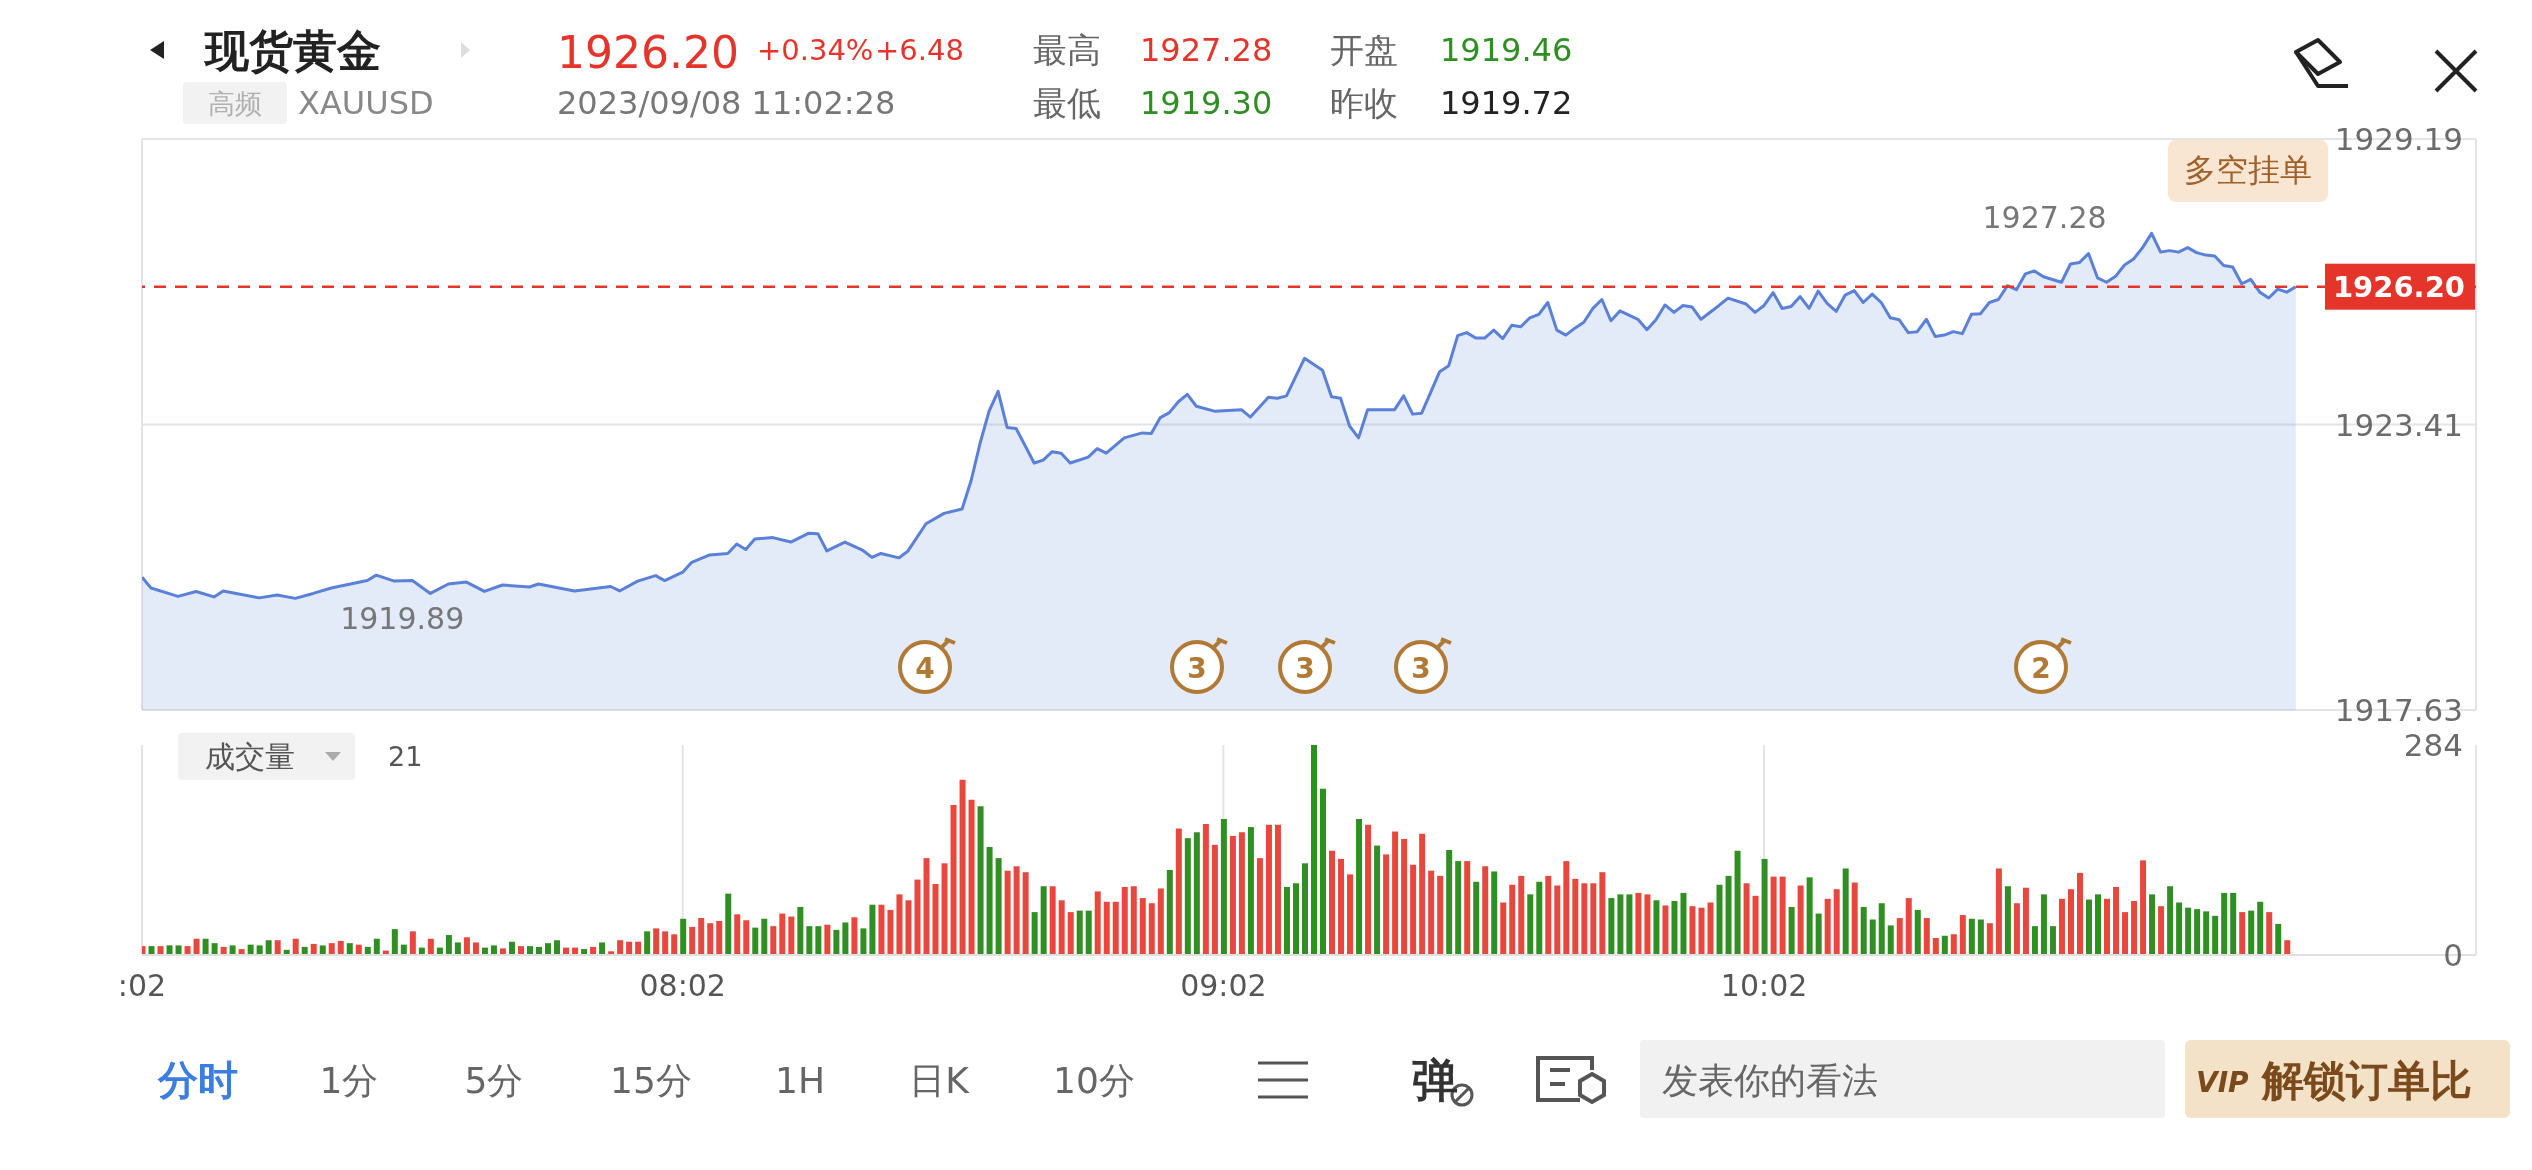  I want to click on text: 解锁订单比, so click(2366, 1080).